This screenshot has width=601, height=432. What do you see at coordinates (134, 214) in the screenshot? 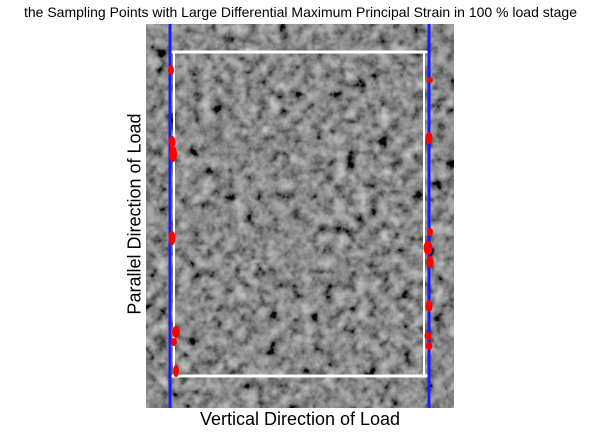
I see `y-axis-label: Parallel Direction of Load` at bounding box center [134, 214].